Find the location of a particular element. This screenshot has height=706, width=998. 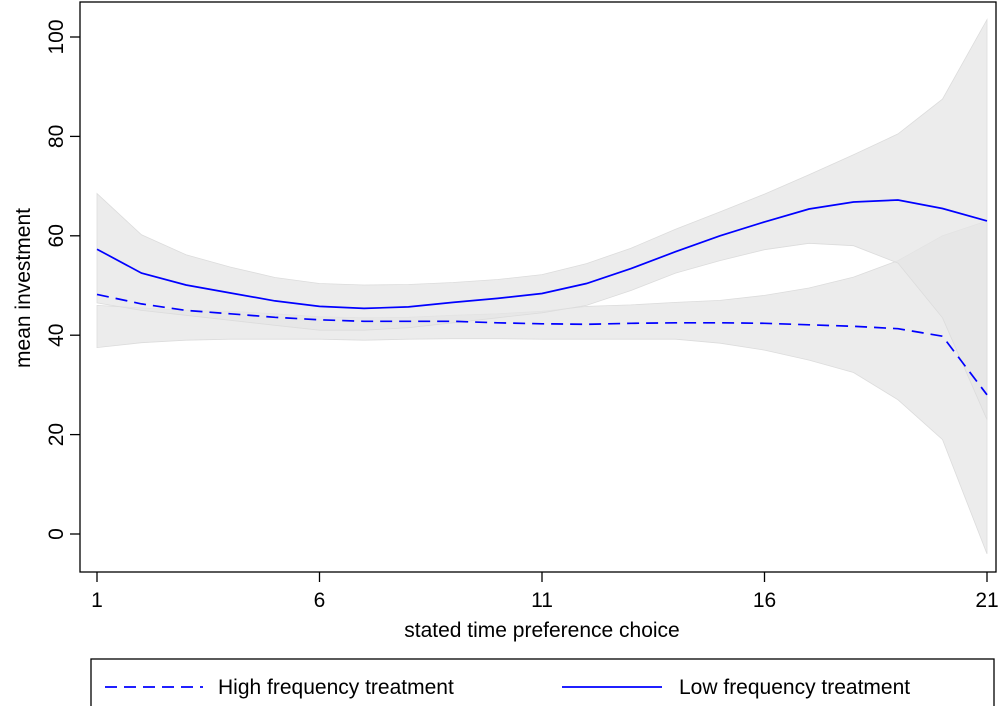

x-tick-label: 6 is located at coordinates (320, 600).